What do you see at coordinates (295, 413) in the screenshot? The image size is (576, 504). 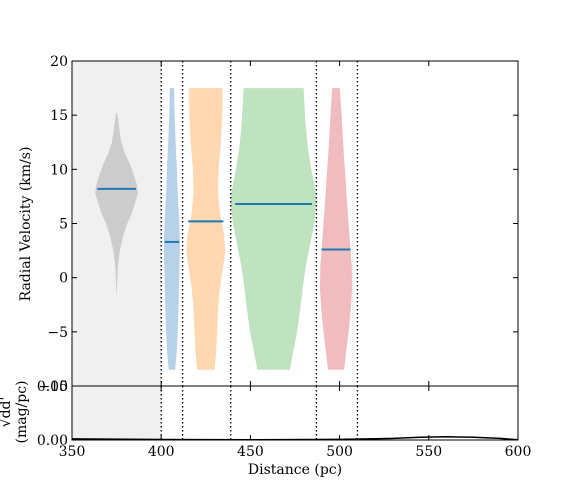 I see `bottom-frame` at bounding box center [295, 413].